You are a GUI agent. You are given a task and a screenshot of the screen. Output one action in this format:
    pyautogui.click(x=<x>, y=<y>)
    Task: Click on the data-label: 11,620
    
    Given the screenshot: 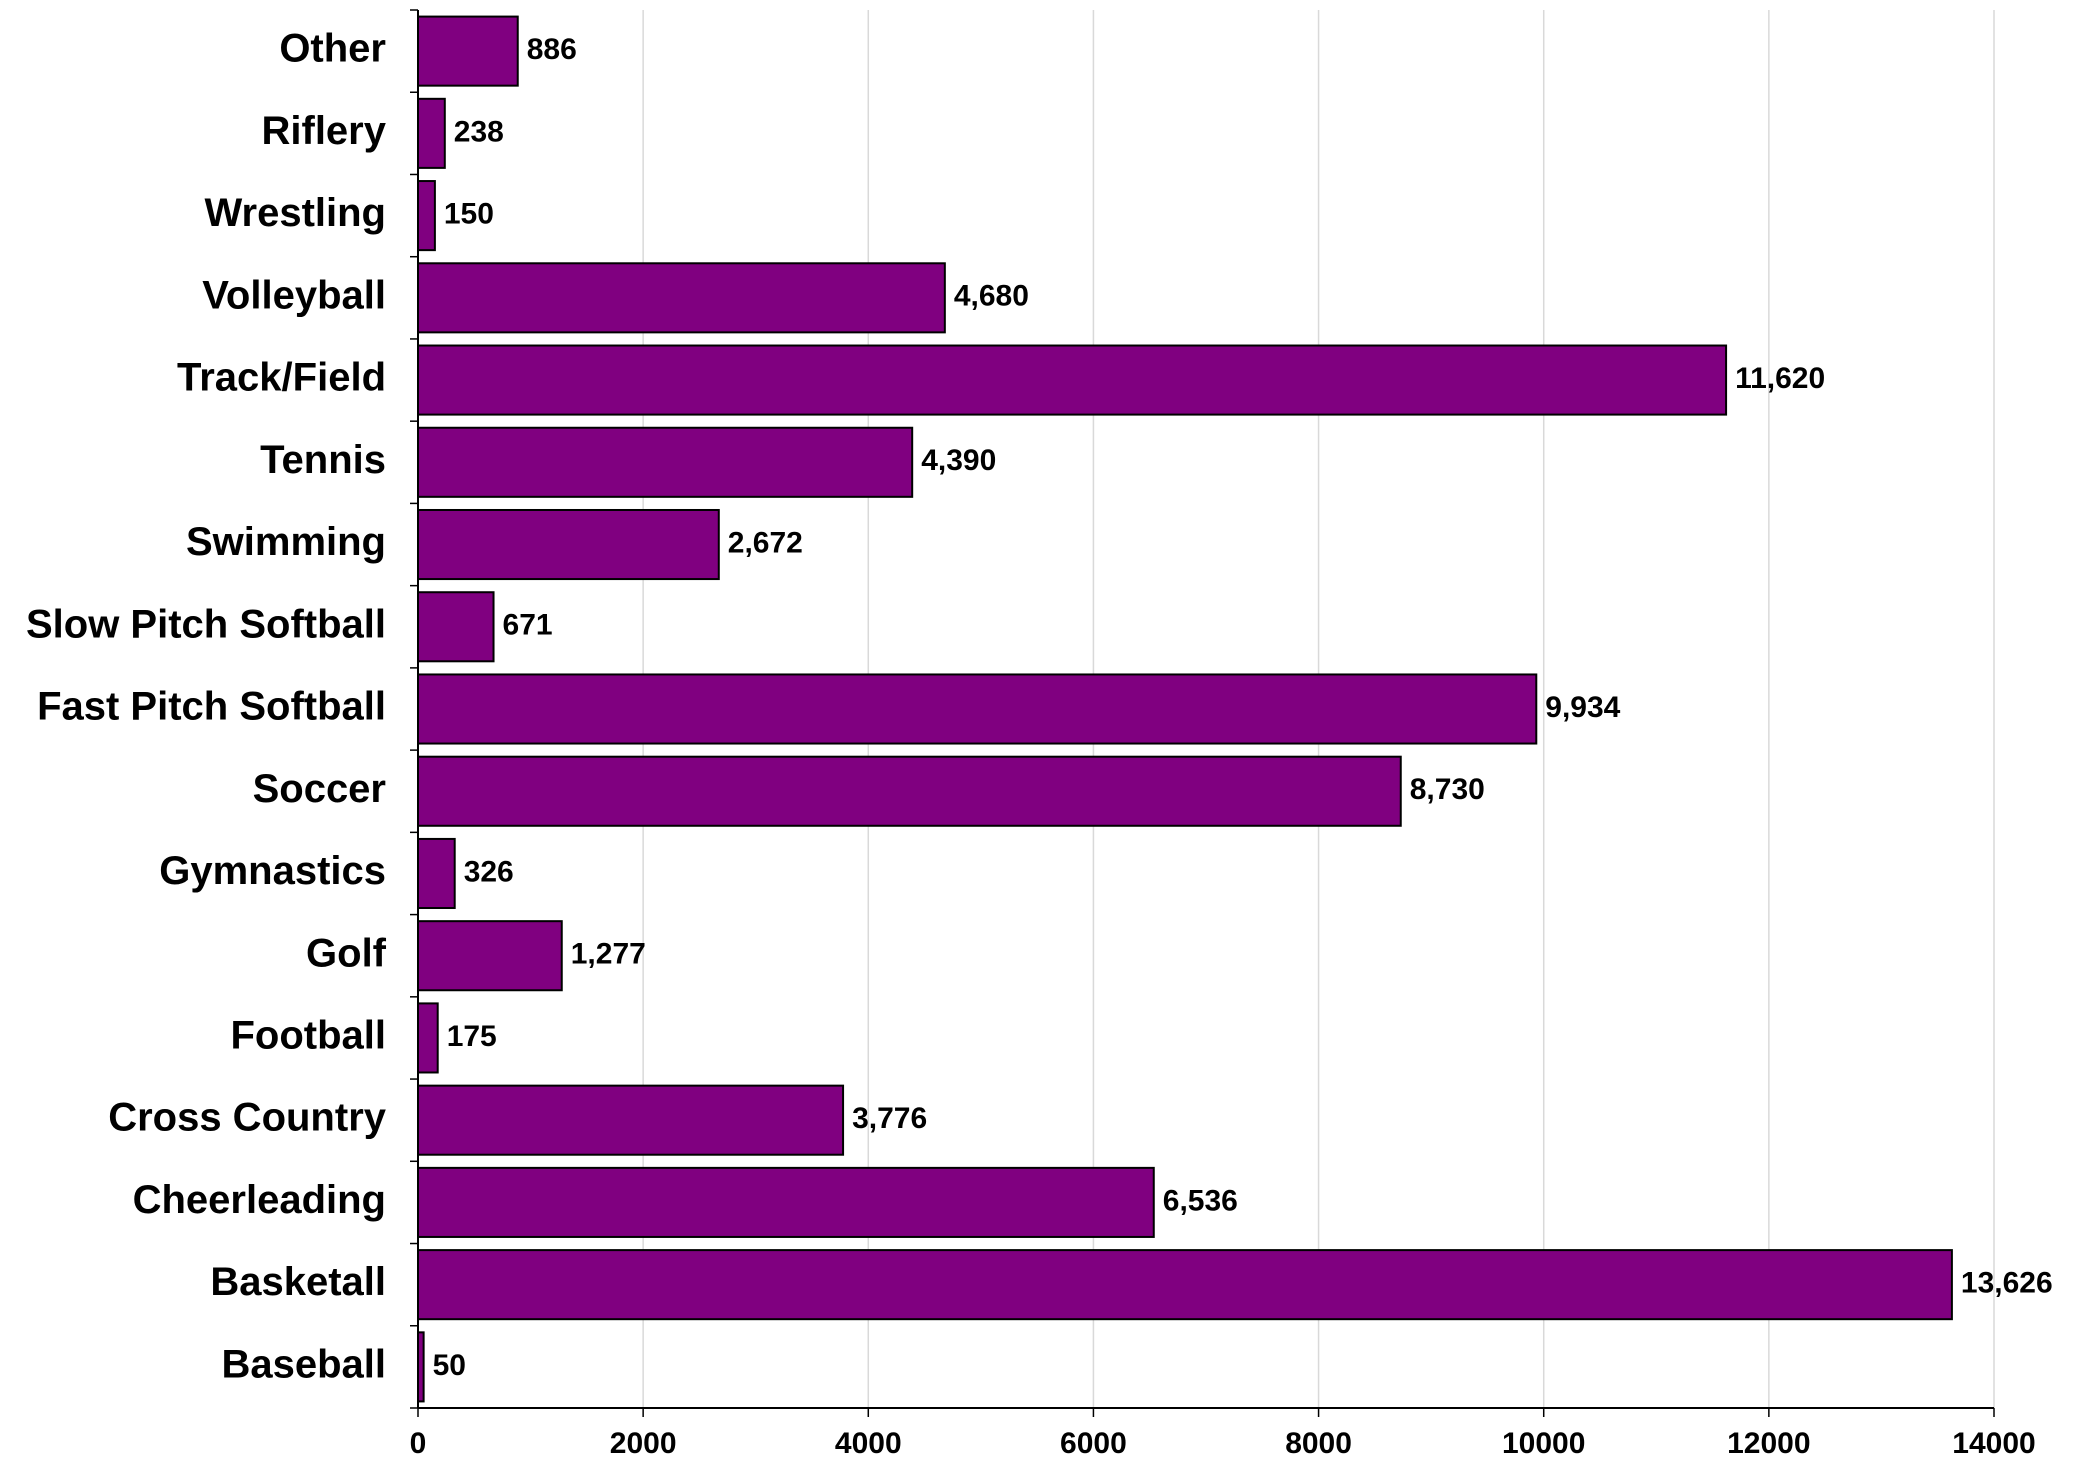 What is the action you would take?
    pyautogui.click(x=1780, y=378)
    